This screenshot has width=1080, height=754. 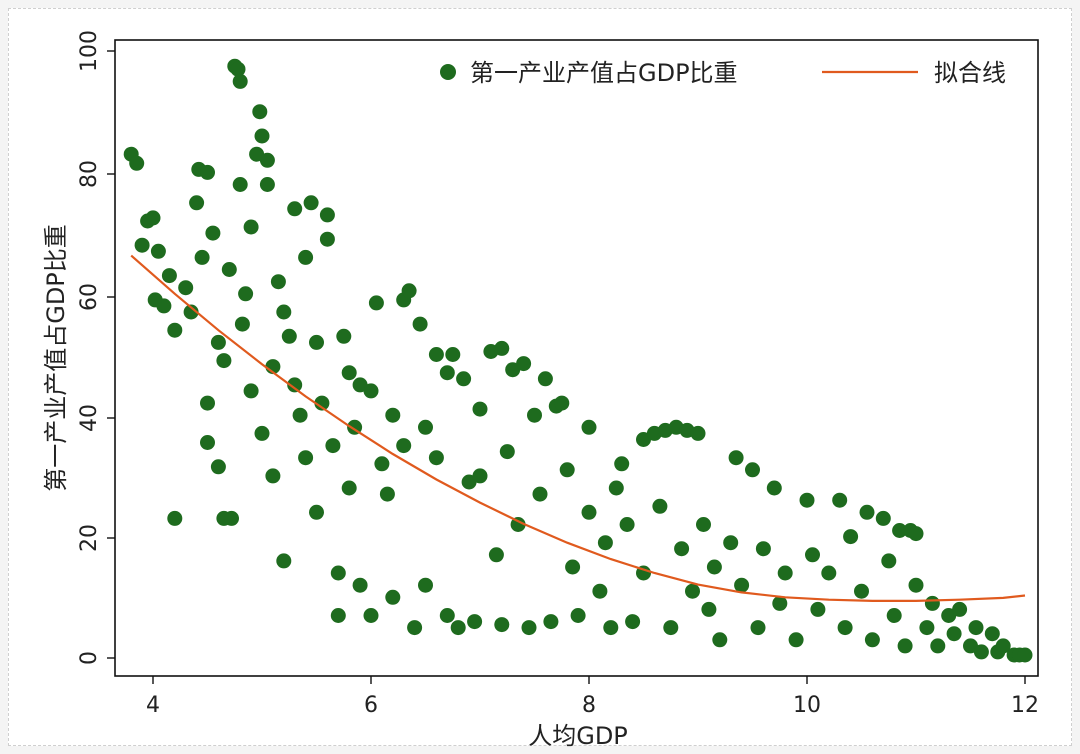 What do you see at coordinates (89, 658) in the screenshot?
I see `y-tick-label: 0` at bounding box center [89, 658].